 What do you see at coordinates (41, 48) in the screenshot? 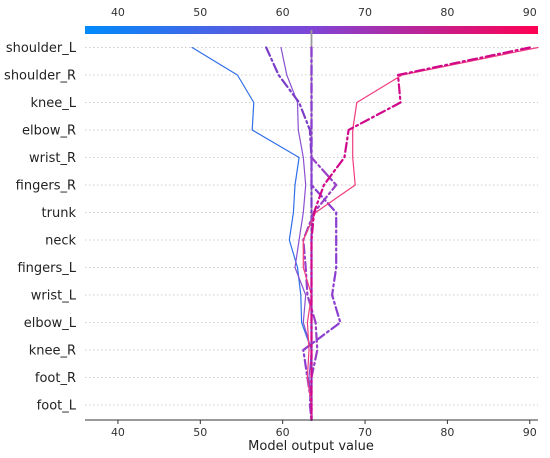
I see `feature-label: shoulder_L` at bounding box center [41, 48].